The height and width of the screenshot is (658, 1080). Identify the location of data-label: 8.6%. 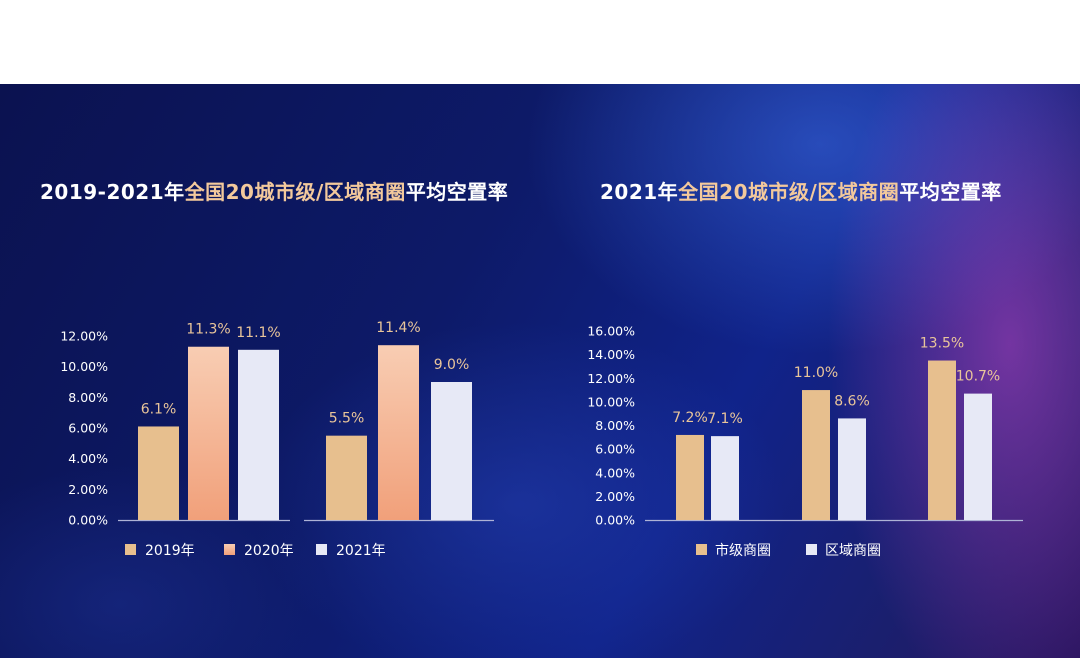
(852, 401).